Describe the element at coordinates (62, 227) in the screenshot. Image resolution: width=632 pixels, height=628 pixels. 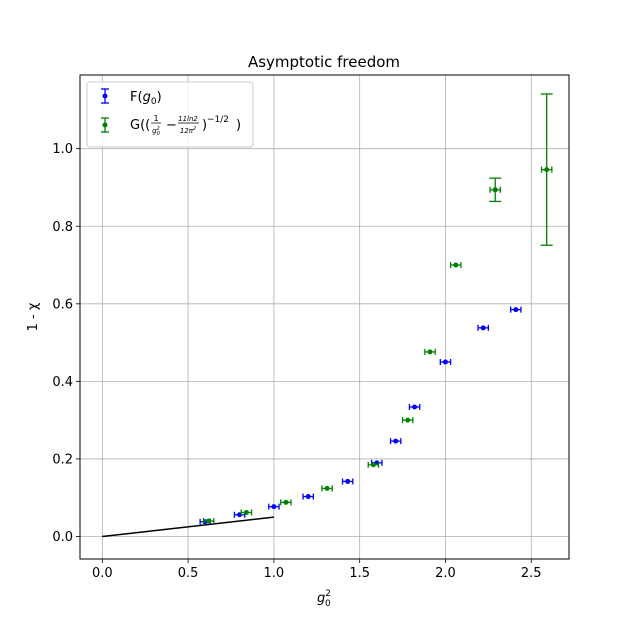
I see `y-tick-label: 0.8` at that location.